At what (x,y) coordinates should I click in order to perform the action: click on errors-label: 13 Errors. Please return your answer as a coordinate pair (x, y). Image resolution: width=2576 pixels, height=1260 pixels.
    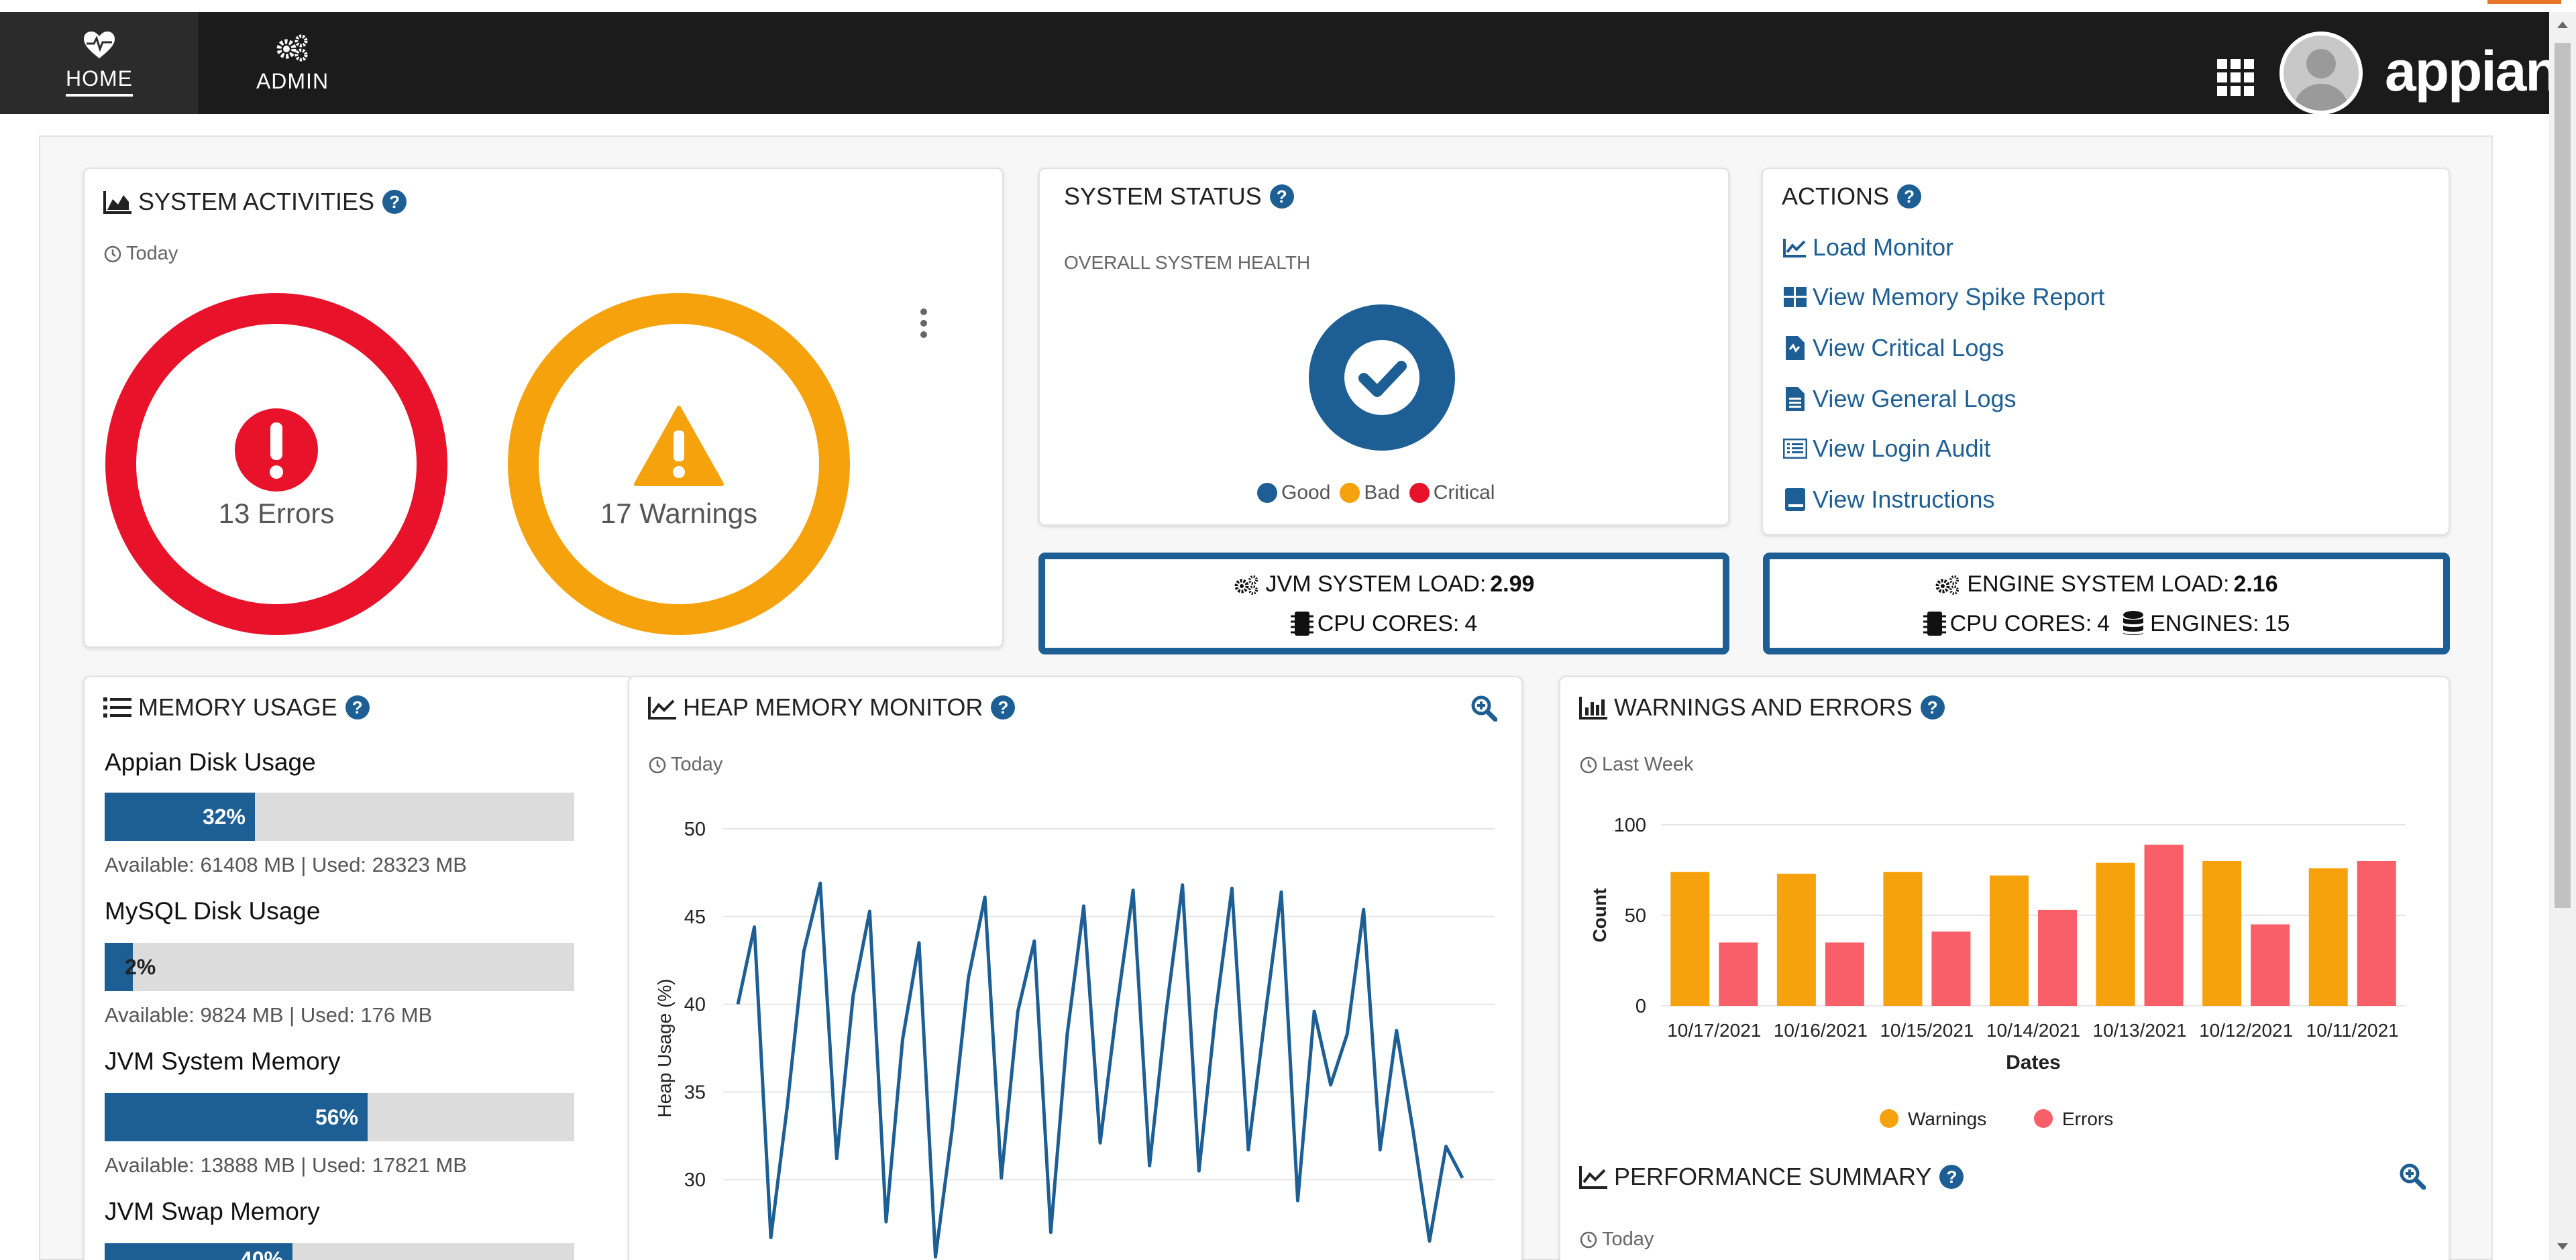
    Looking at the image, I should click on (276, 513).